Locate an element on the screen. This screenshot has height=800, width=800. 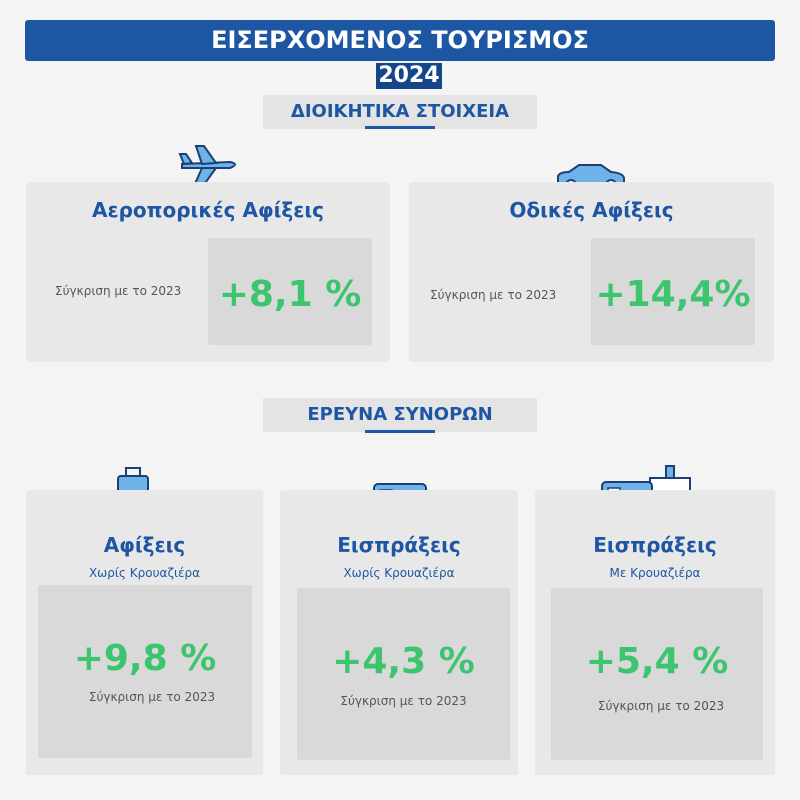
card-subtitle: Με Κρουαζιέρα is located at coordinates (655, 573).